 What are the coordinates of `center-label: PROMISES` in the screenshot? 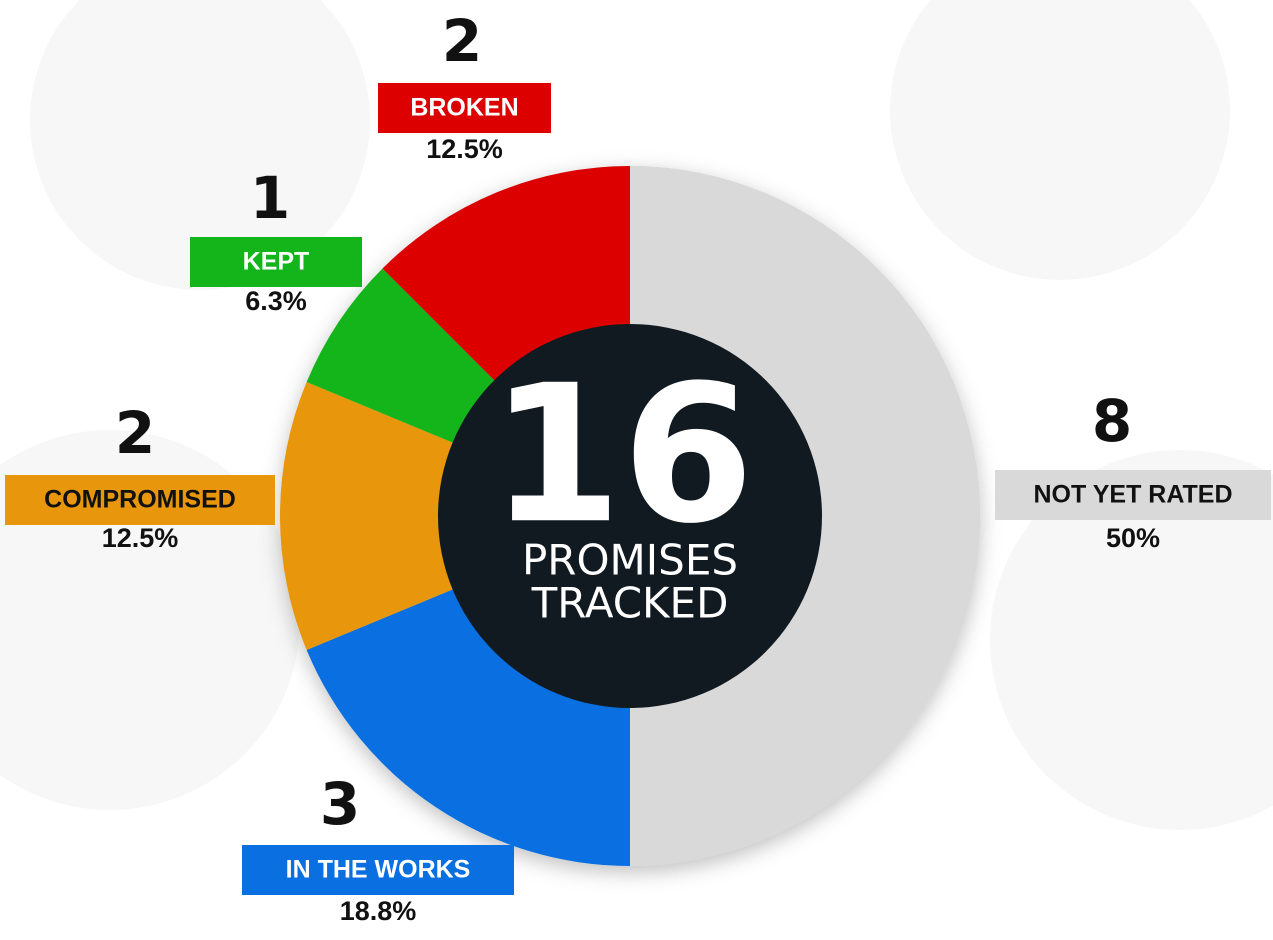 It's located at (630, 560).